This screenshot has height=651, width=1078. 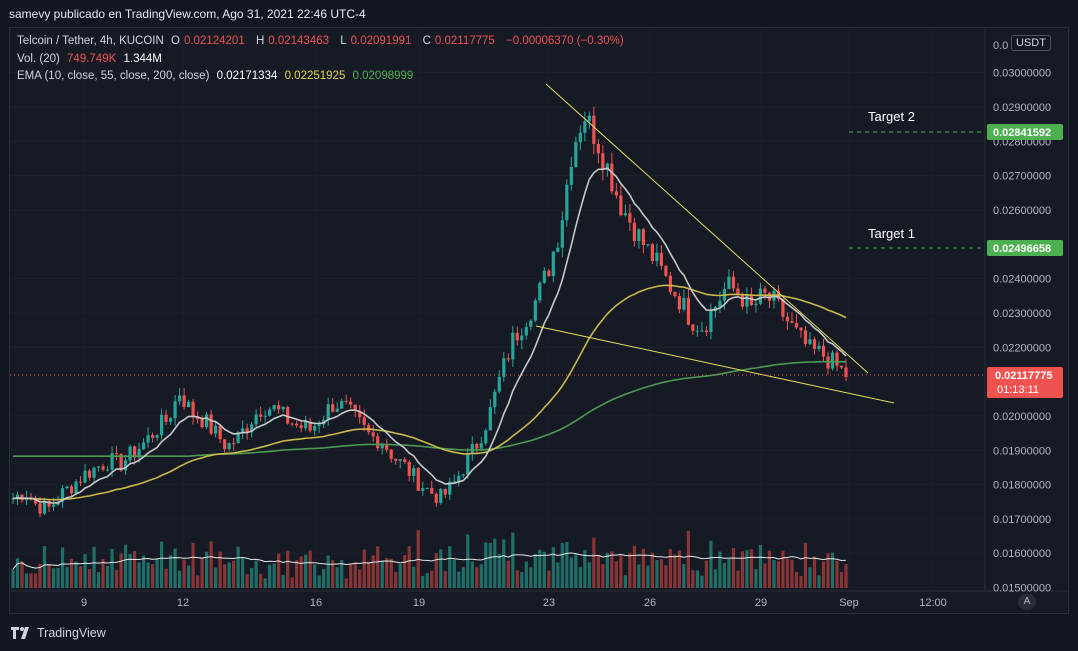 I want to click on price-tick-label: 0.02400000, so click(x=1022, y=280).